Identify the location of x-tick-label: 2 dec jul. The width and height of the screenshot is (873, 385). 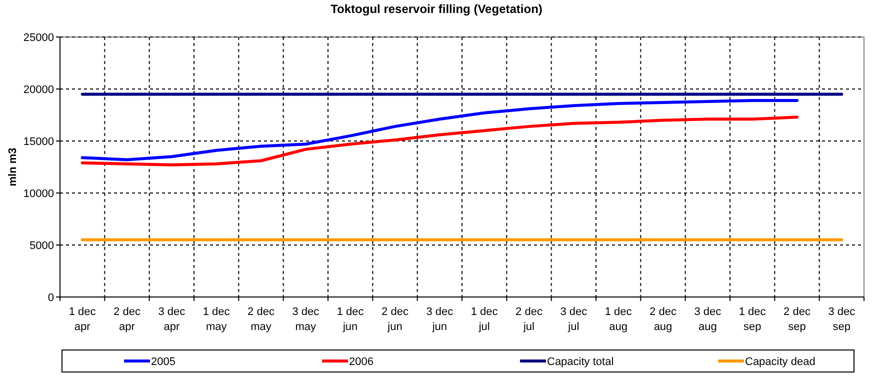
(529, 319).